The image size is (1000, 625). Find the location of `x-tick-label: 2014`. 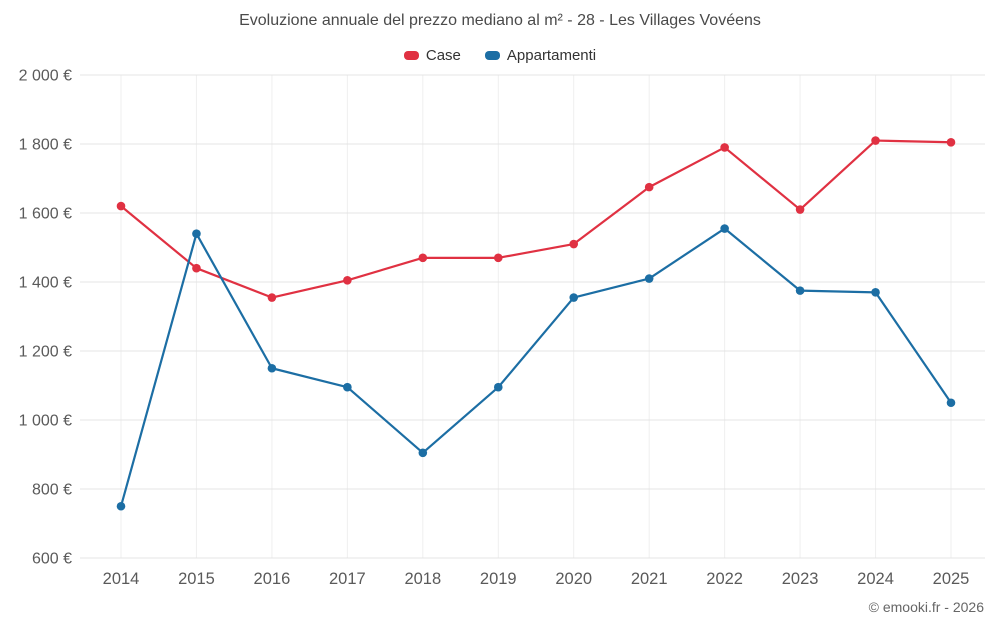

x-tick-label: 2014 is located at coordinates (121, 579).